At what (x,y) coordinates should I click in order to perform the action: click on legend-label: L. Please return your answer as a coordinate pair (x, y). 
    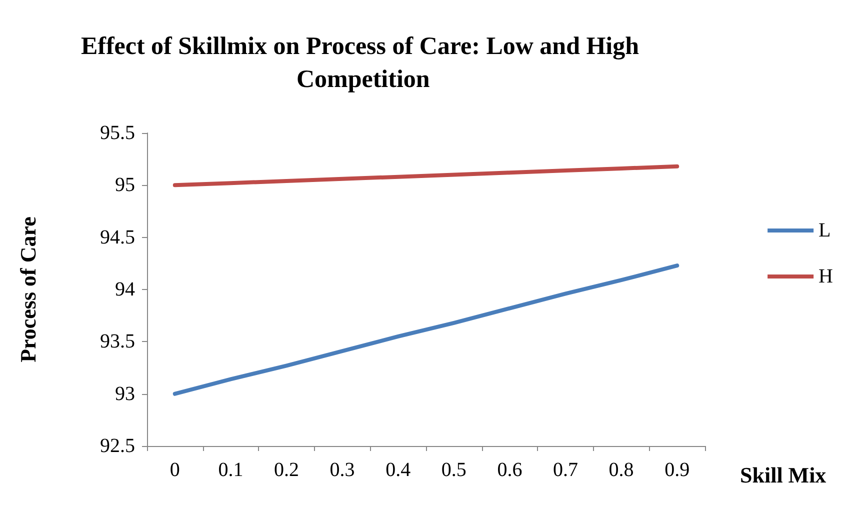
    Looking at the image, I should click on (824, 231).